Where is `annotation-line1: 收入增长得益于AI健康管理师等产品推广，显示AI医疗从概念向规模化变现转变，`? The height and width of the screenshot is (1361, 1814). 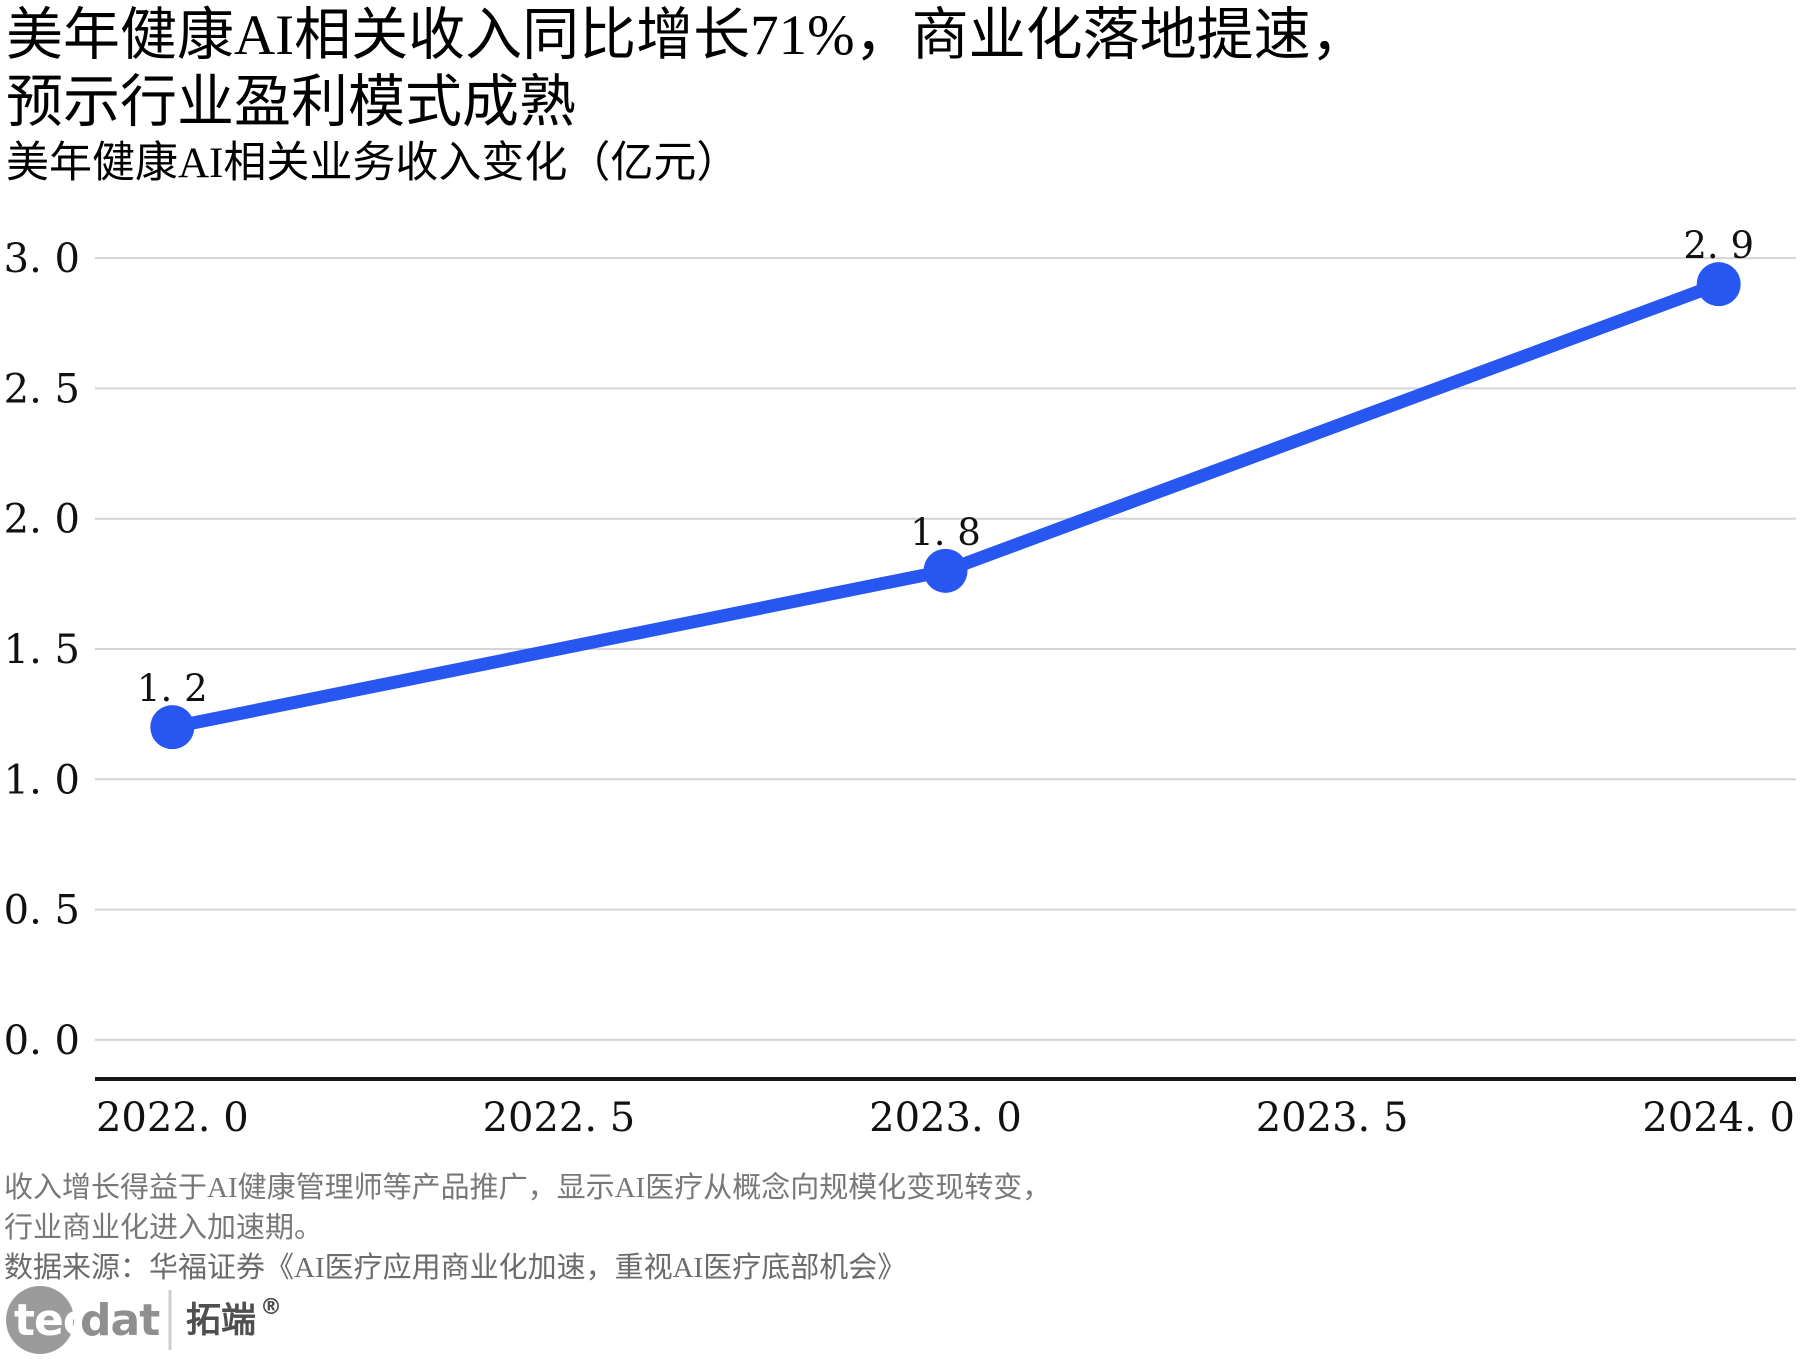 annotation-line1: 收入增长得益于AI健康管理师等产品推广，显示AI医疗从概念向规模化变现转变， is located at coordinates (528, 1188).